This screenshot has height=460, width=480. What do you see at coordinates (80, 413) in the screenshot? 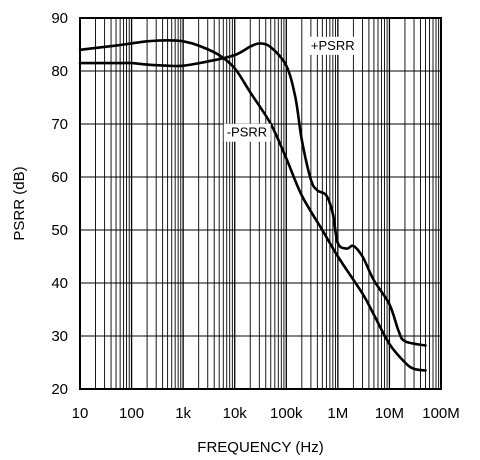
I see `x-tick-label: 10` at bounding box center [80, 413].